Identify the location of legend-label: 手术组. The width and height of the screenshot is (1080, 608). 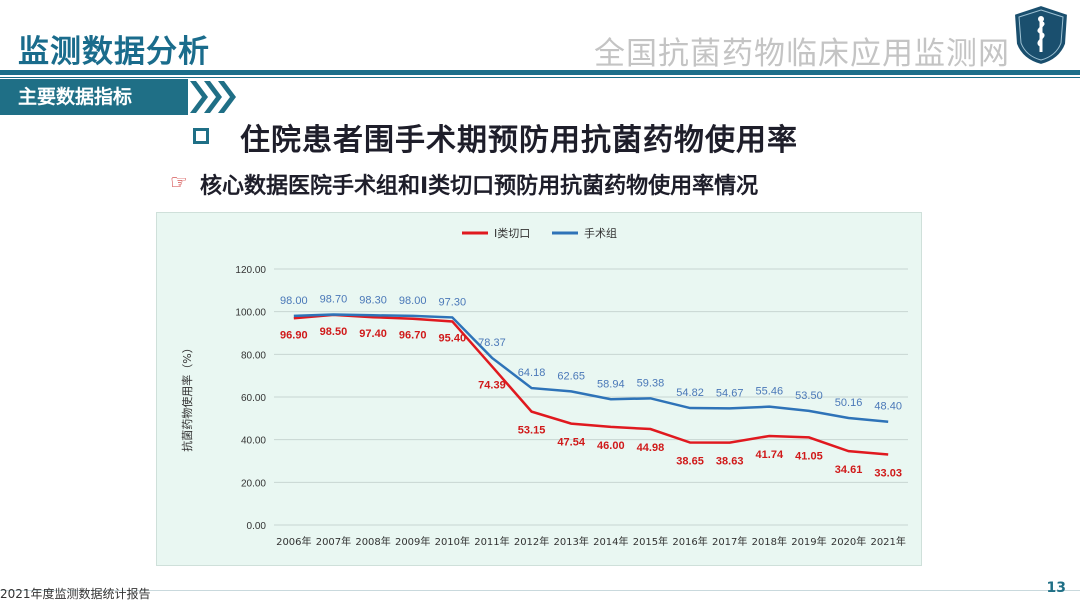
(600, 233).